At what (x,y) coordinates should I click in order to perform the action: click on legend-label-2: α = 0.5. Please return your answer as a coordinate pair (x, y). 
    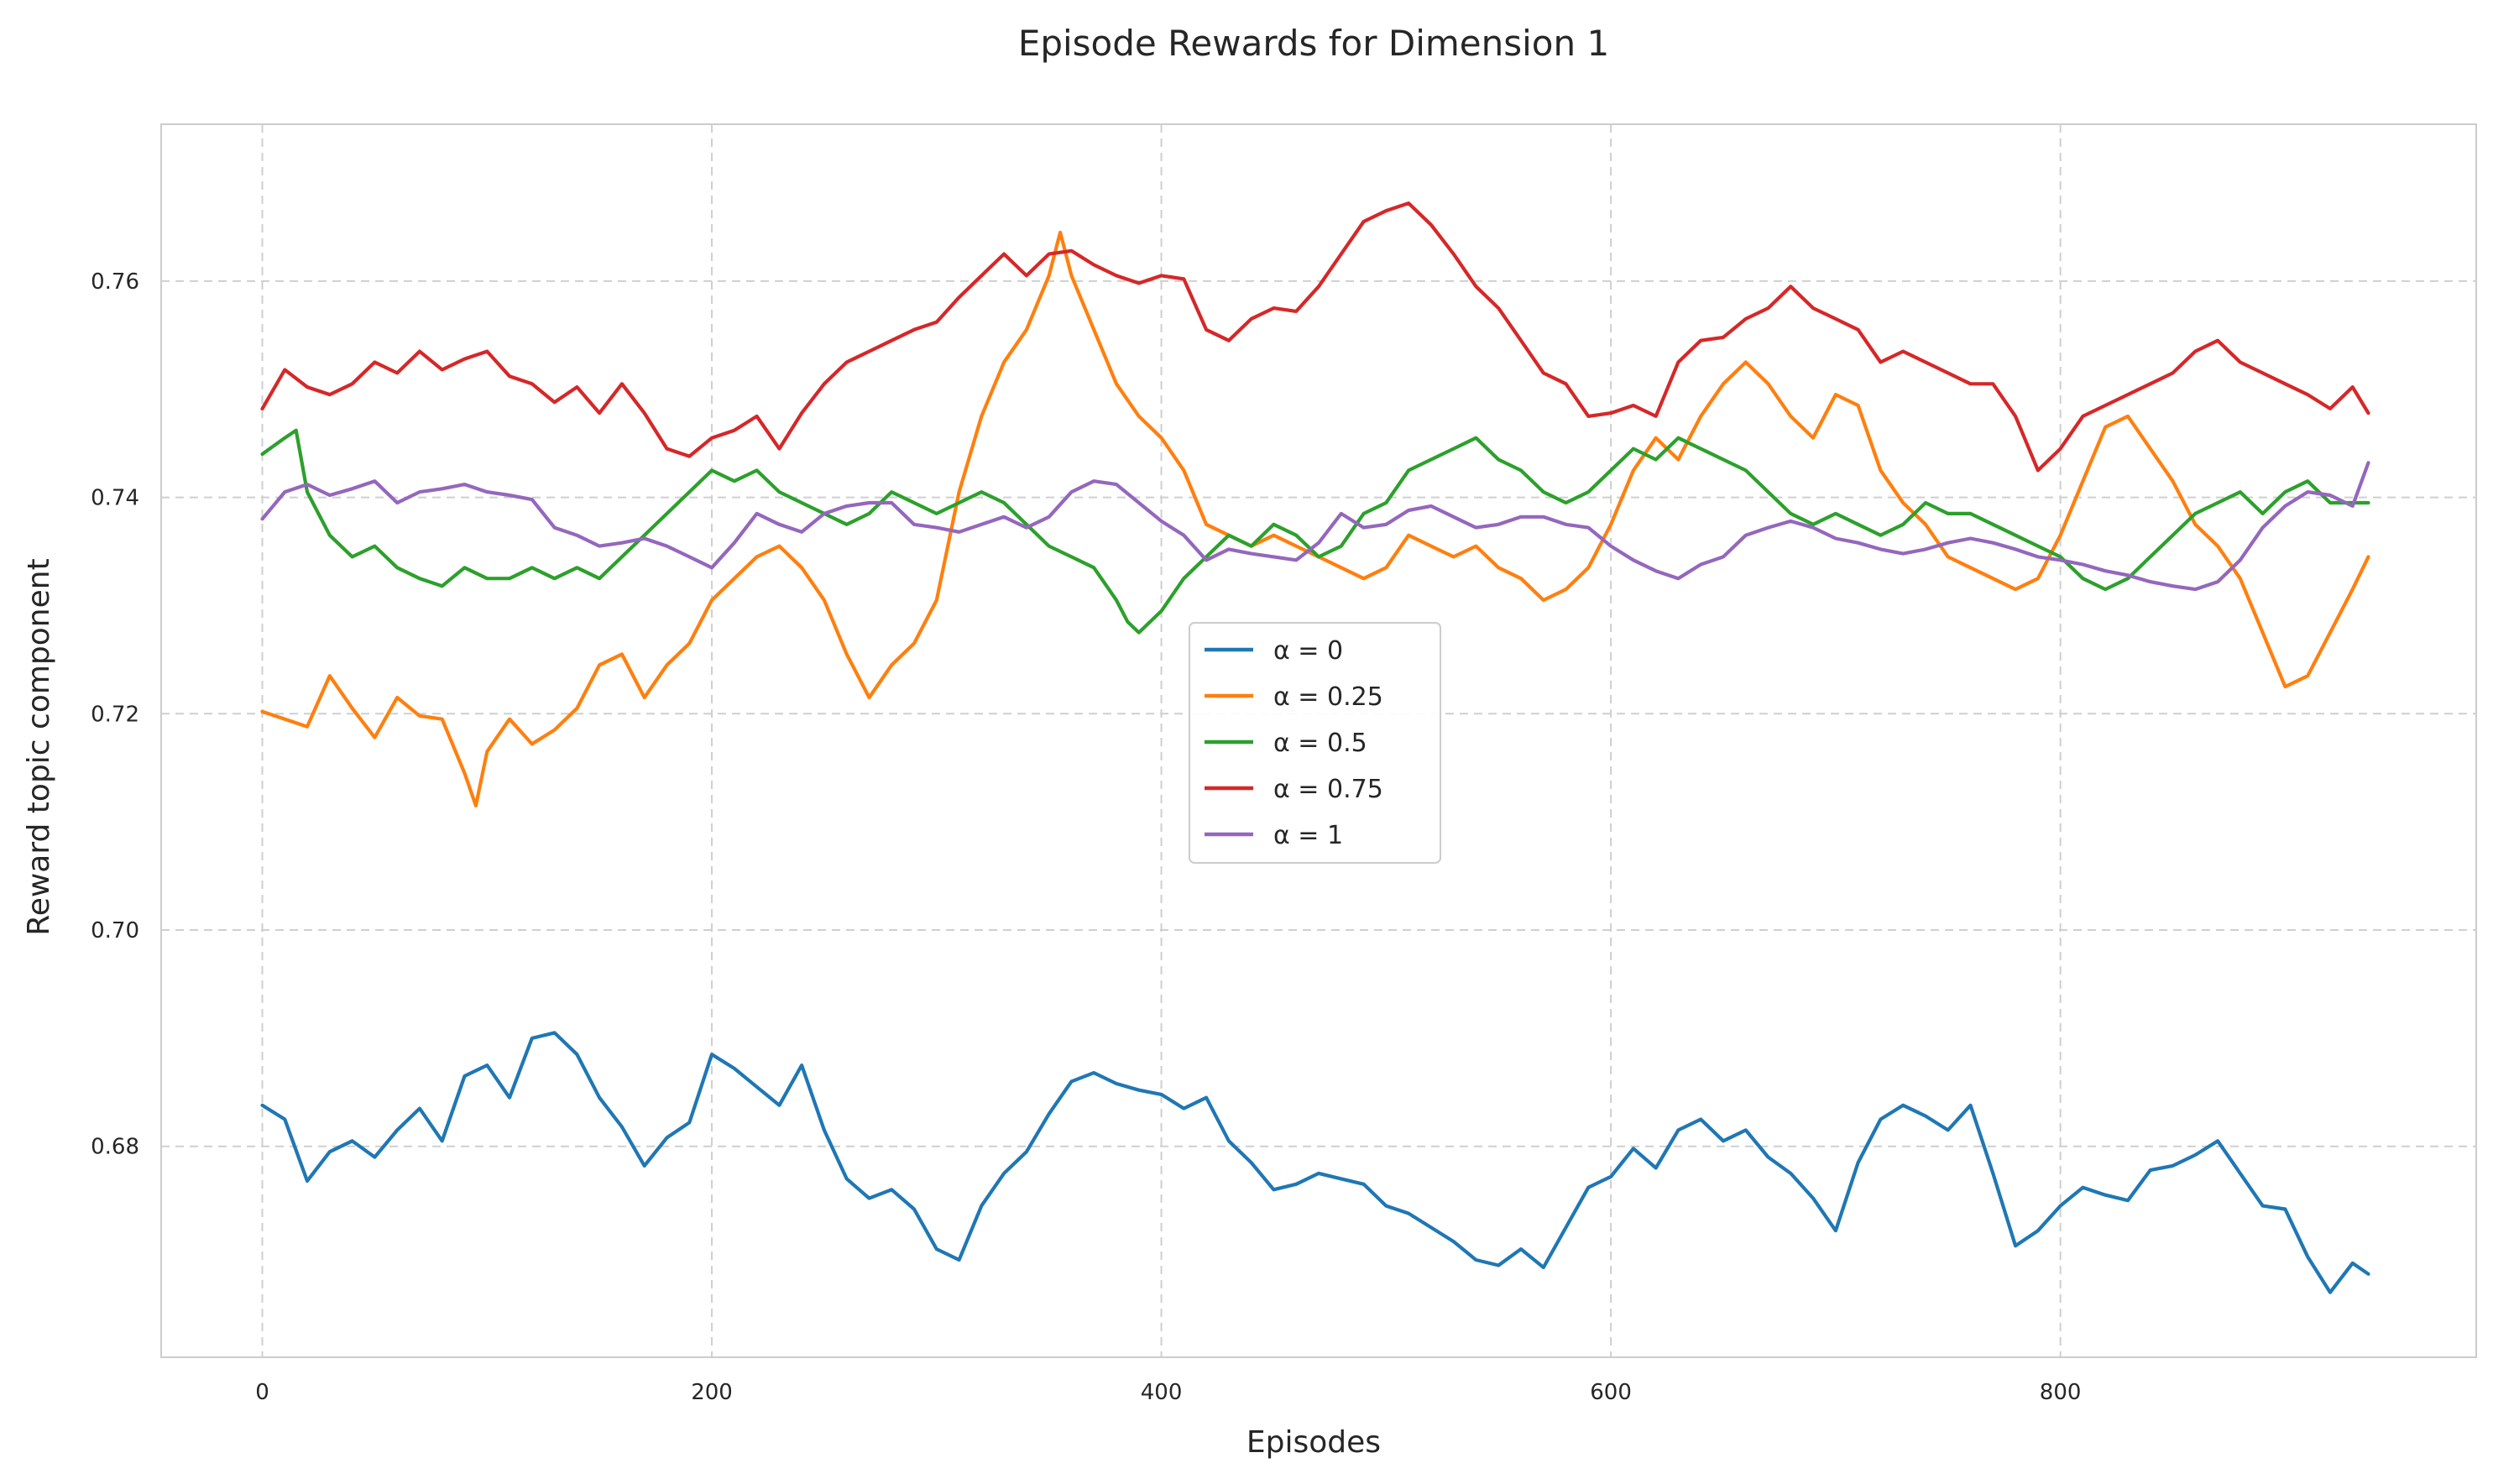
    Looking at the image, I should click on (1320, 743).